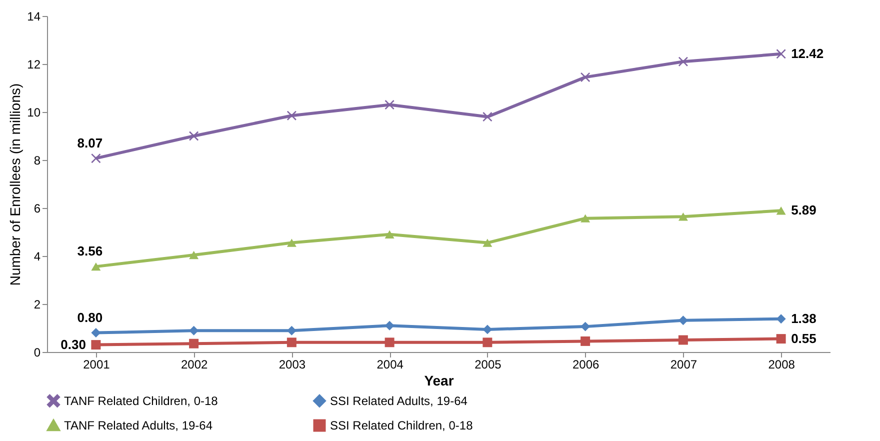 The width and height of the screenshot is (880, 441). What do you see at coordinates (90, 142) in the screenshot?
I see `data-label: 8.07` at bounding box center [90, 142].